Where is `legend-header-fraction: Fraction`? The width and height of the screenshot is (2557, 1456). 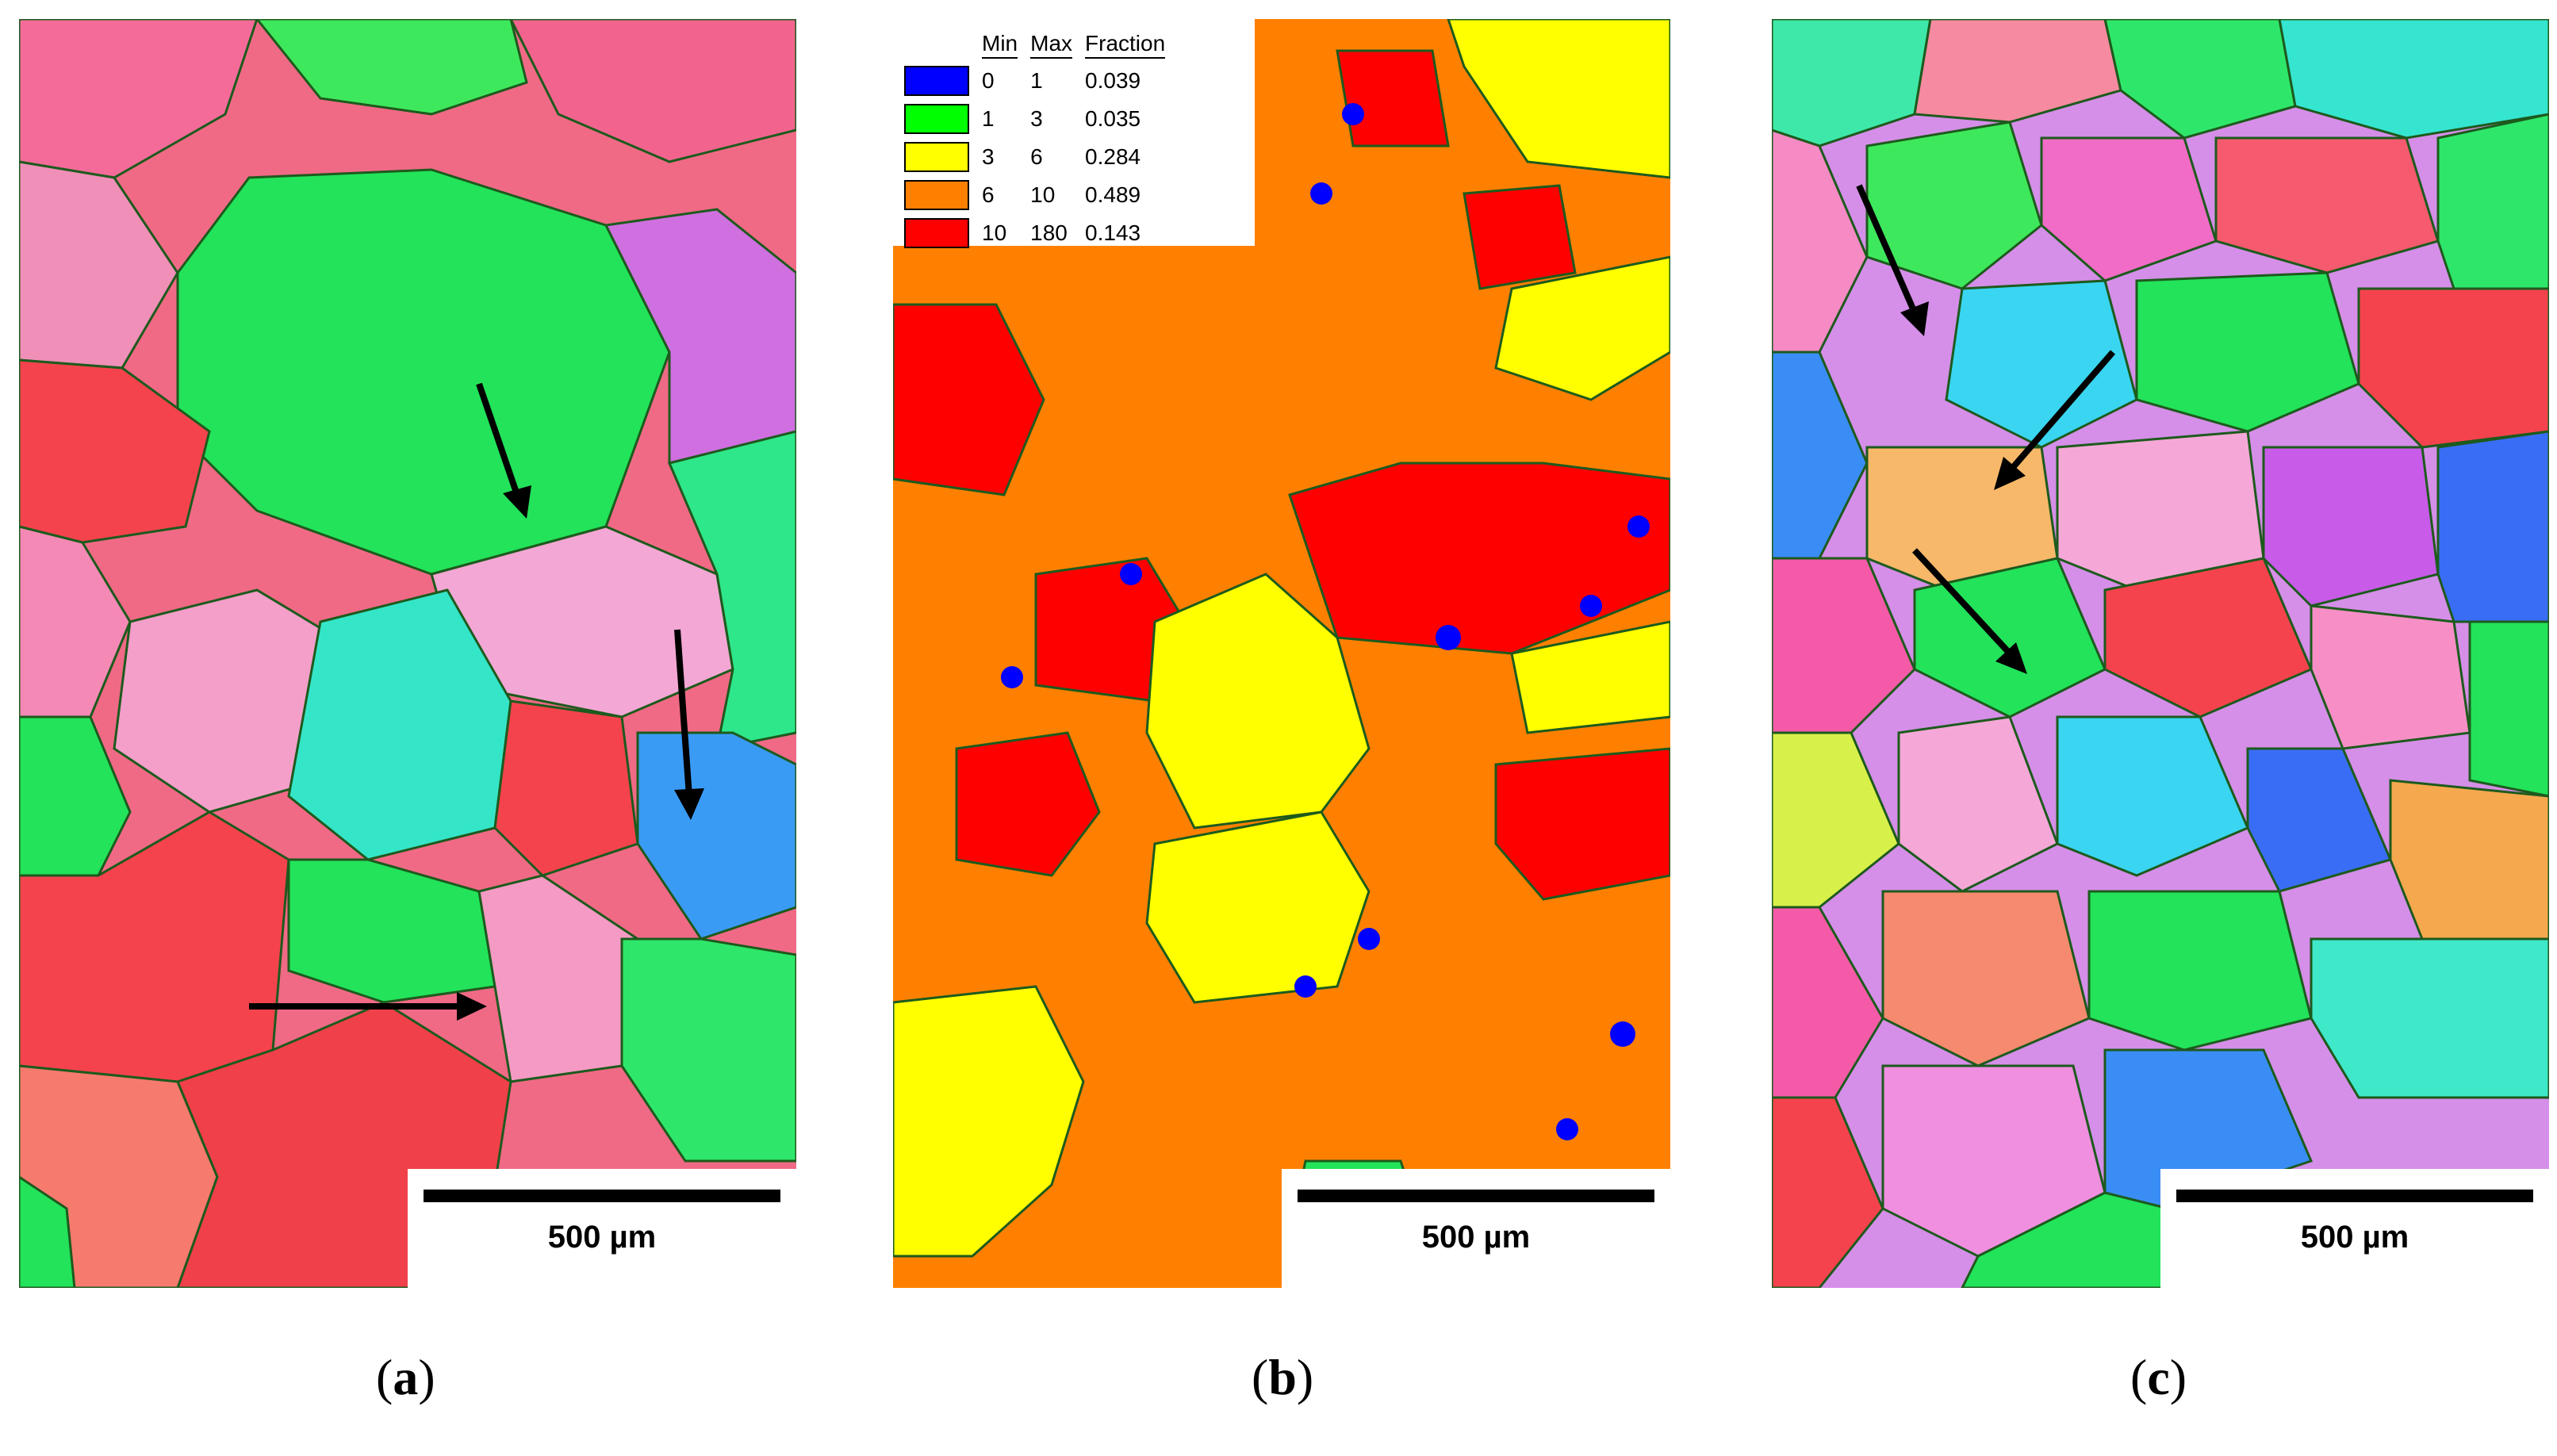 legend-header-fraction: Fraction is located at coordinates (1131, 46).